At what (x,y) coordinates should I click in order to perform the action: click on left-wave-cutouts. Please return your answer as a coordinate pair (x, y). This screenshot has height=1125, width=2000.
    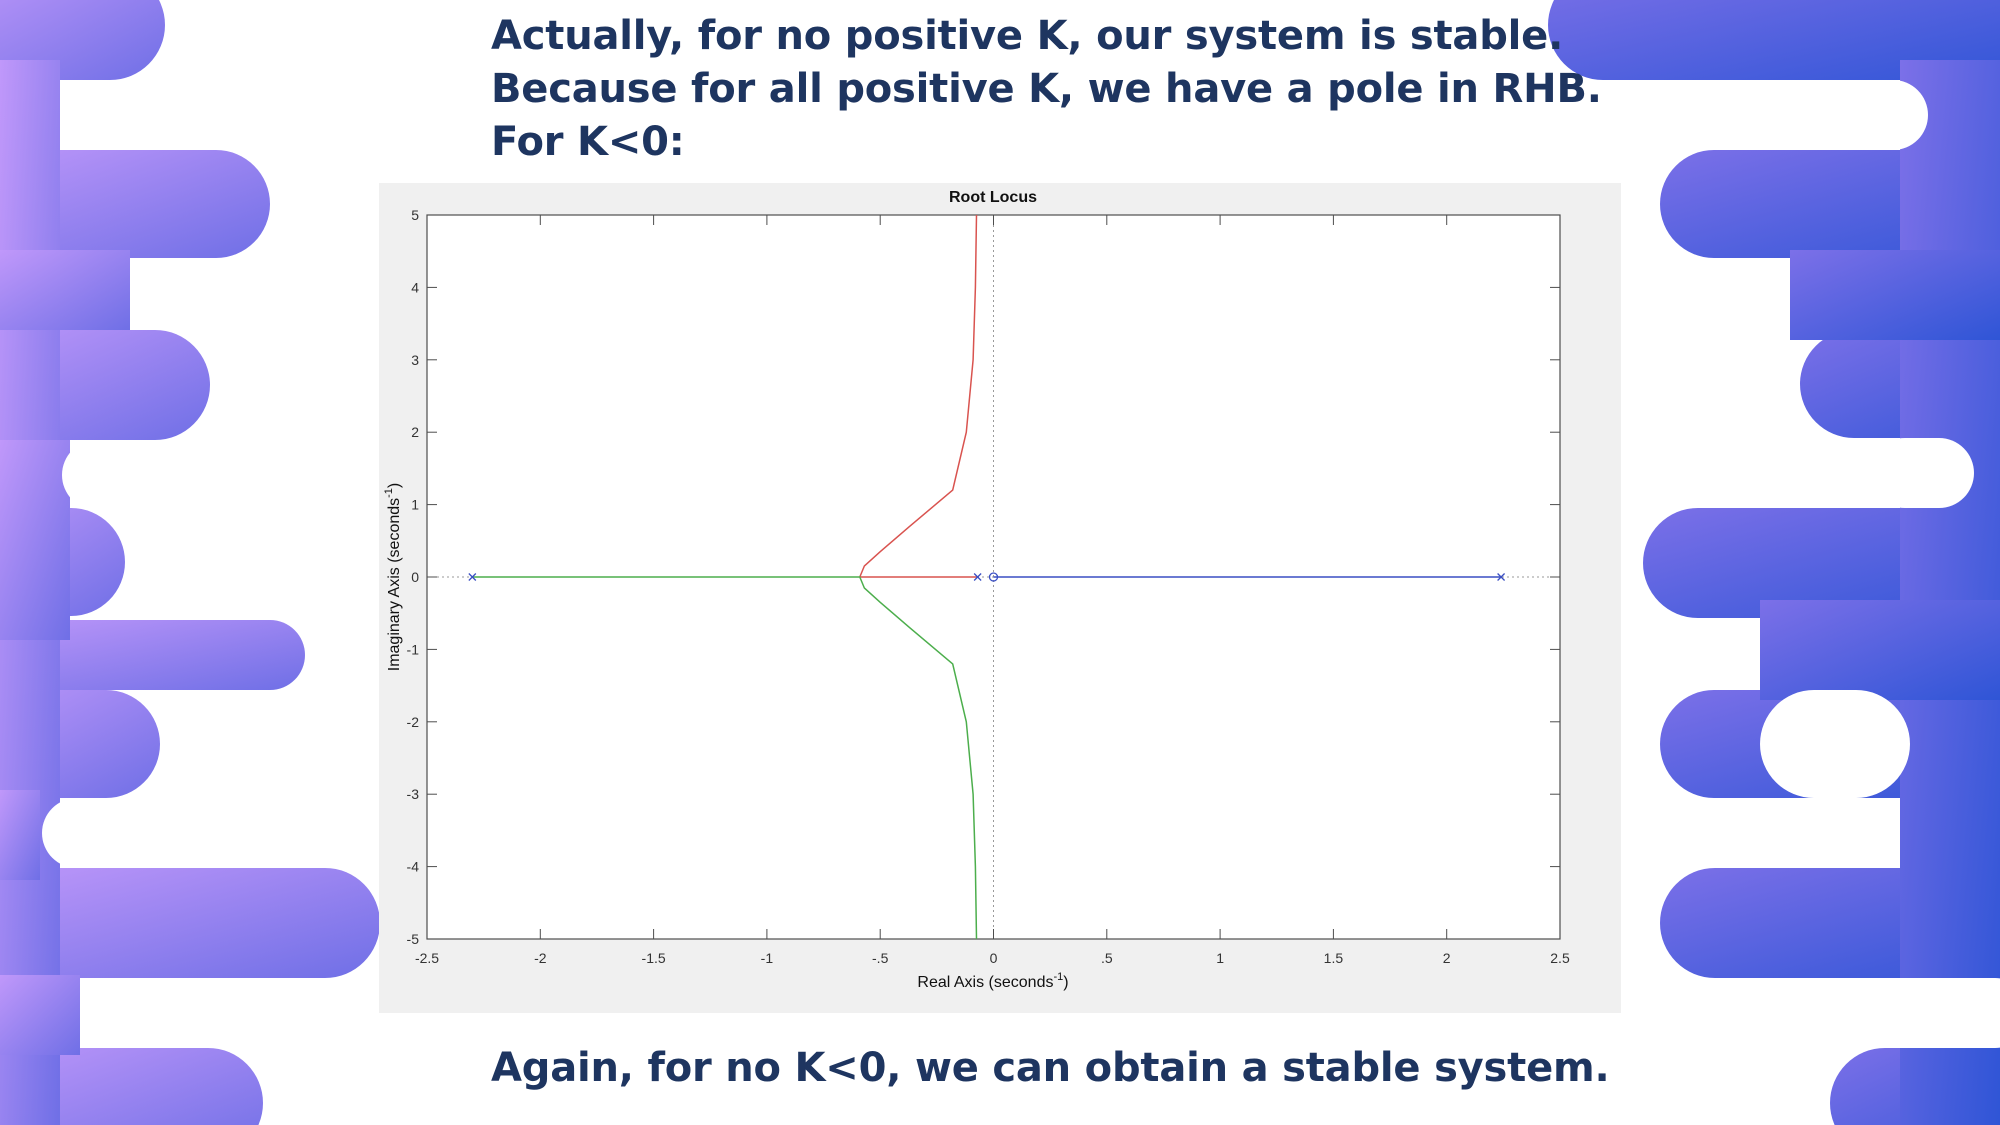
    Looking at the image, I should click on (173, 564).